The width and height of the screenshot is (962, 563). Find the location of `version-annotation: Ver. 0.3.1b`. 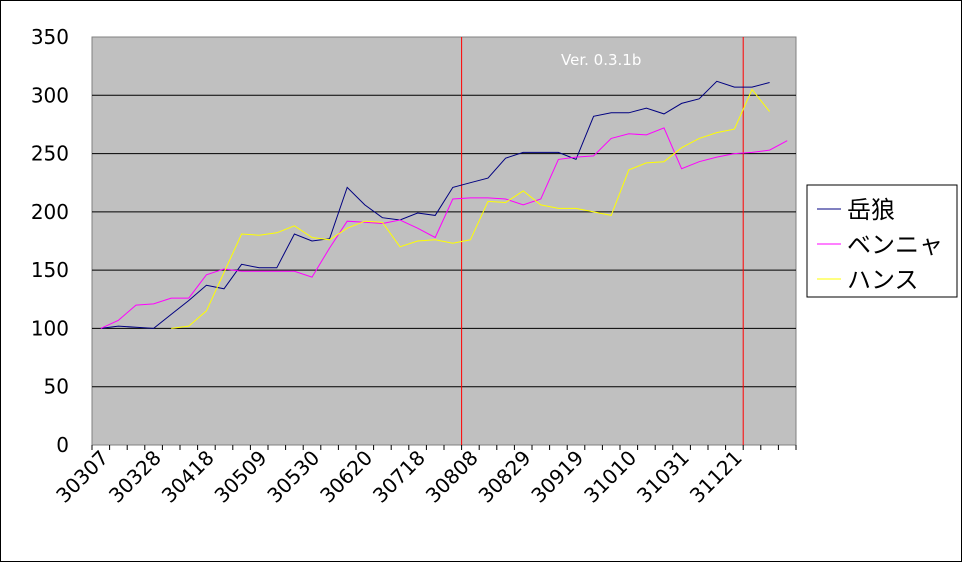

version-annotation: Ver. 0.3.1b is located at coordinates (601, 60).